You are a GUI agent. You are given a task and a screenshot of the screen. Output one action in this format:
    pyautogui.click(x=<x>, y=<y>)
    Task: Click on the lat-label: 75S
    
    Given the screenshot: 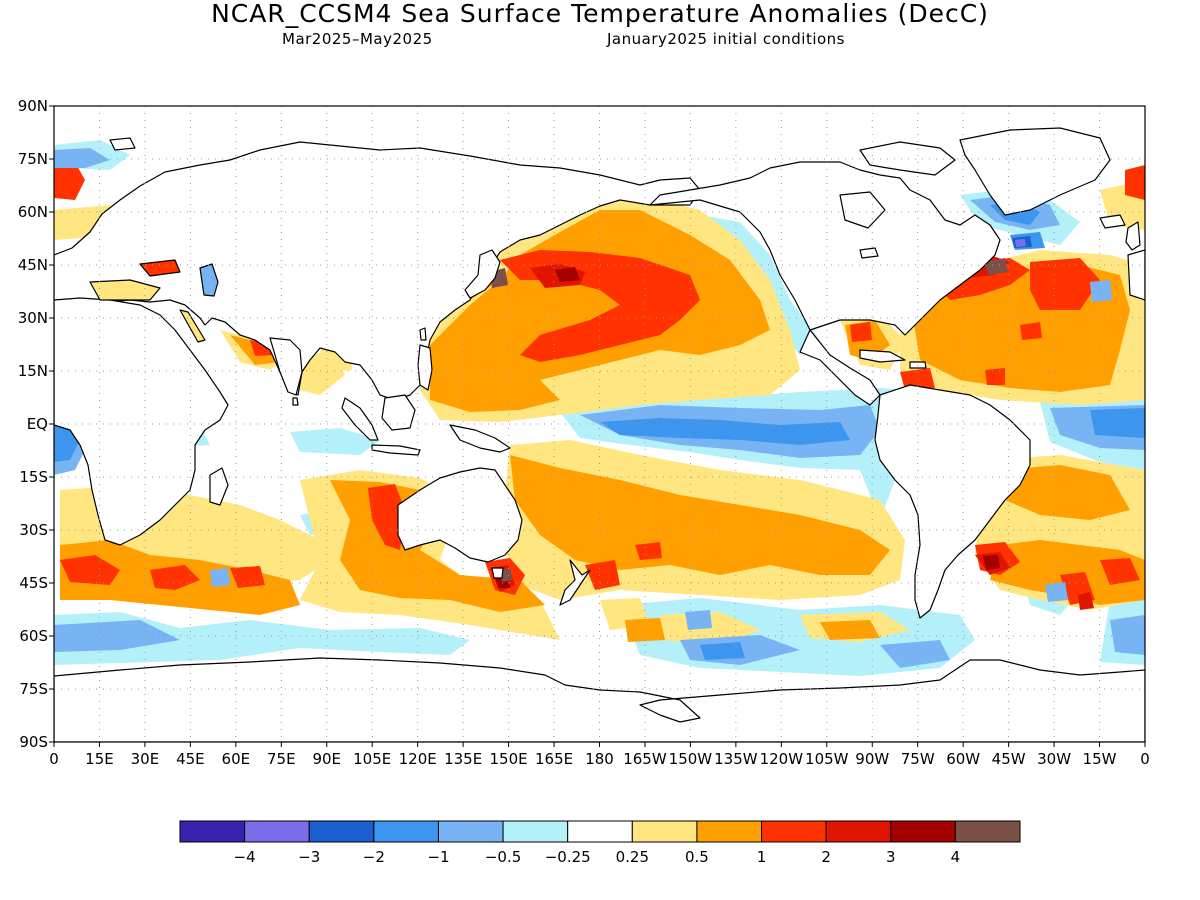 What is the action you would take?
    pyautogui.click(x=33, y=689)
    